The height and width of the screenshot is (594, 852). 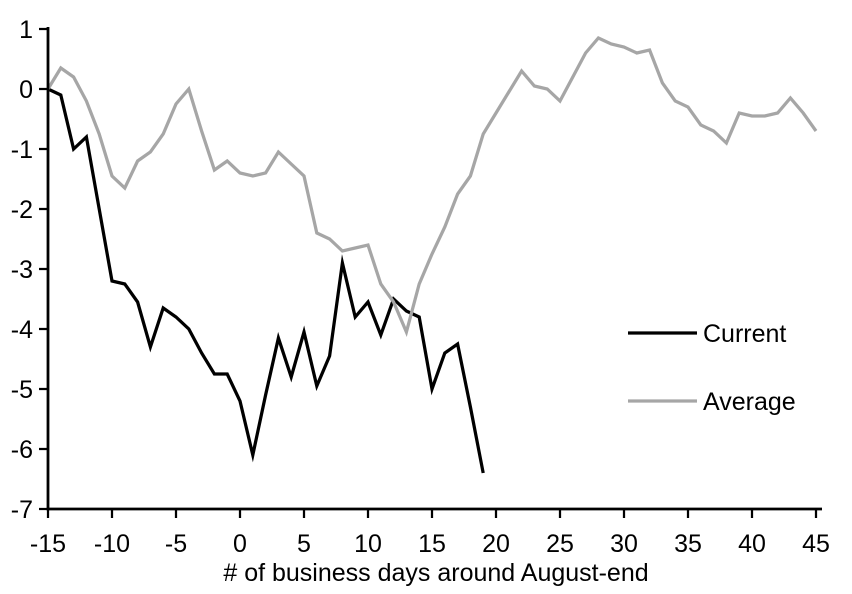 I want to click on y-tick-label: -4, so click(x=22, y=330).